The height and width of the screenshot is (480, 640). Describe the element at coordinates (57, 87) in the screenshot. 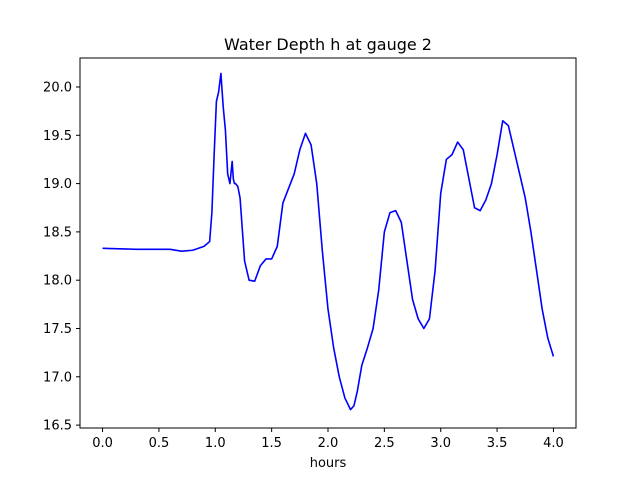

I see `y-tick-label: 20.0` at that location.